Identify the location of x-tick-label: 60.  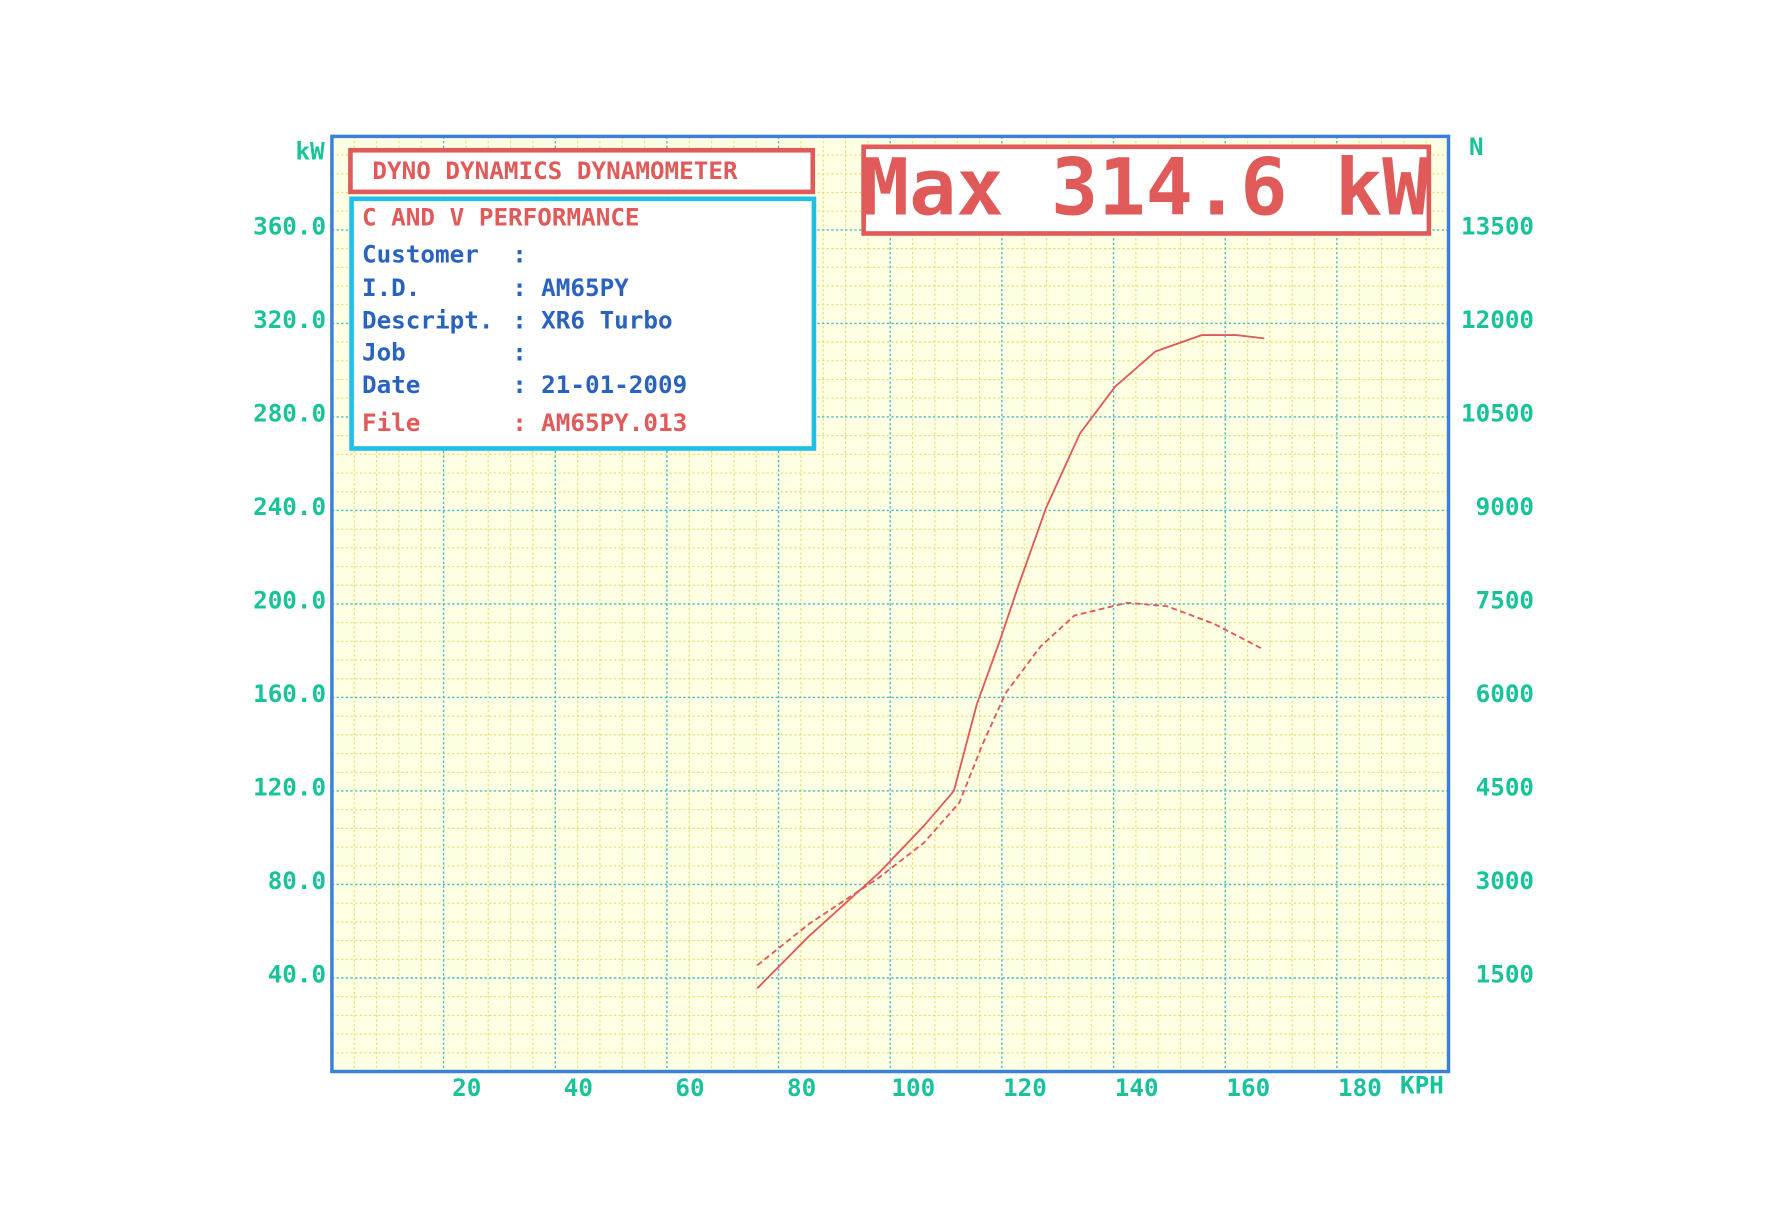
(689, 1087).